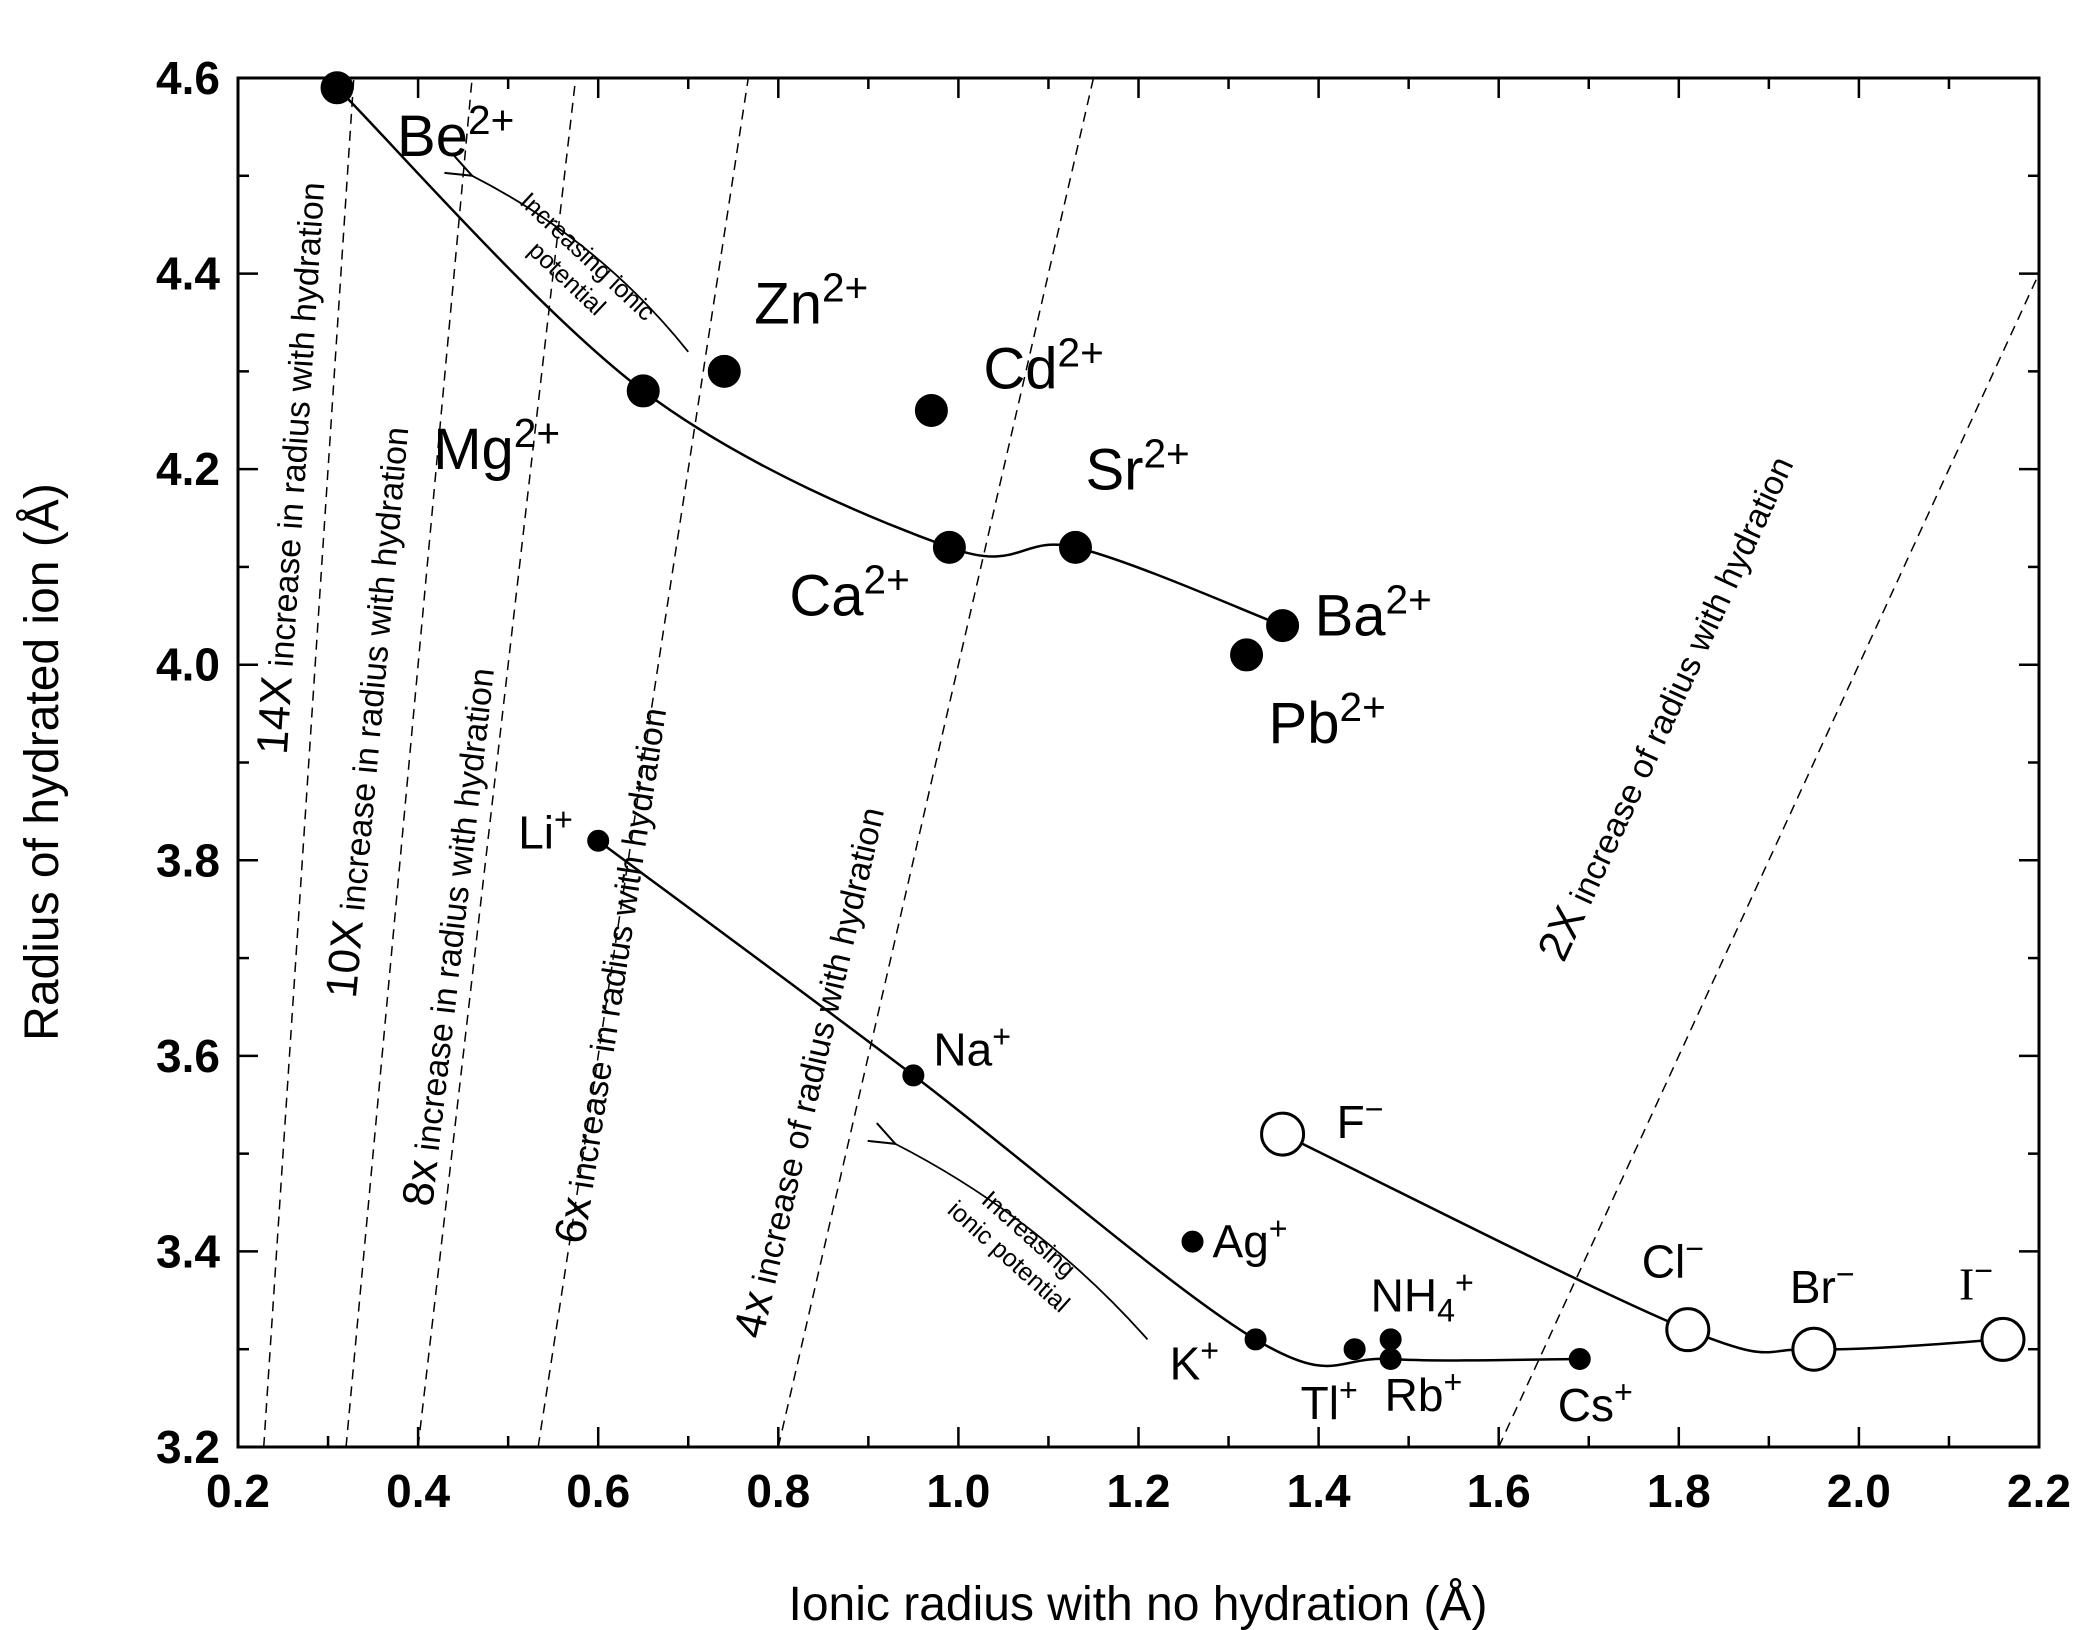  What do you see at coordinates (958, 1491) in the screenshot?
I see `x-tick-label: 1.0` at bounding box center [958, 1491].